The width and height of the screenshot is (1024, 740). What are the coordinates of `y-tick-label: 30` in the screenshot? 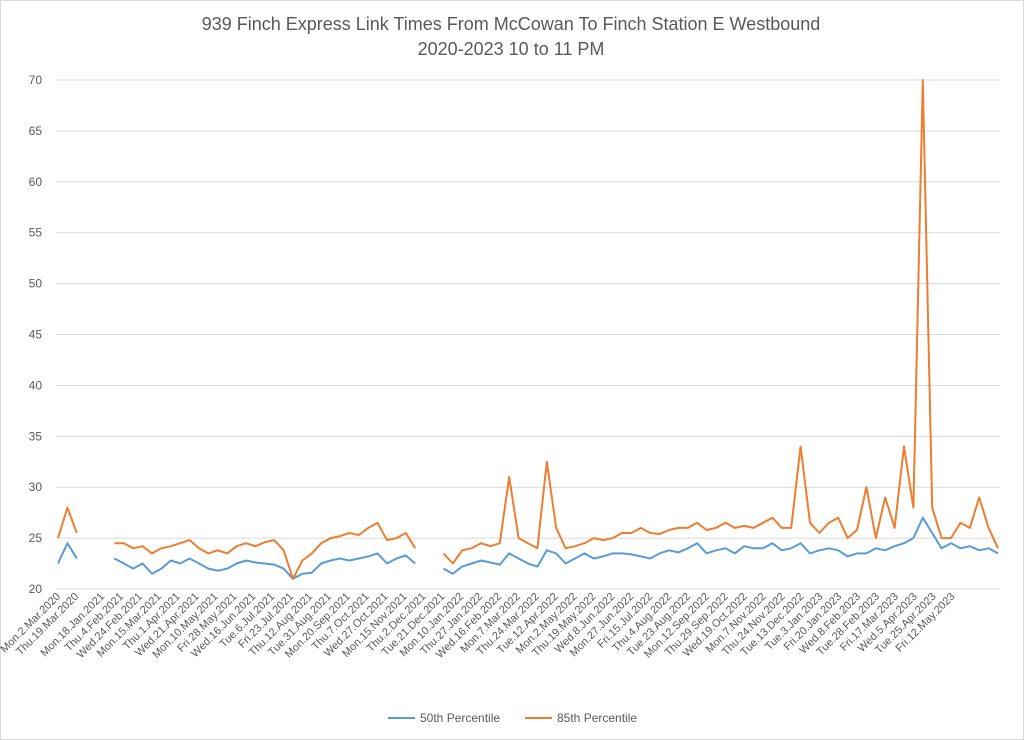 It's located at (36, 487).